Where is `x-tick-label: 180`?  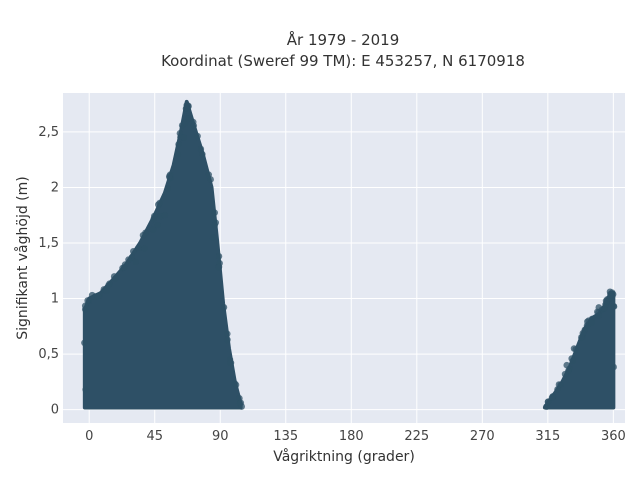
x-tick-label: 180 is located at coordinates (351, 436).